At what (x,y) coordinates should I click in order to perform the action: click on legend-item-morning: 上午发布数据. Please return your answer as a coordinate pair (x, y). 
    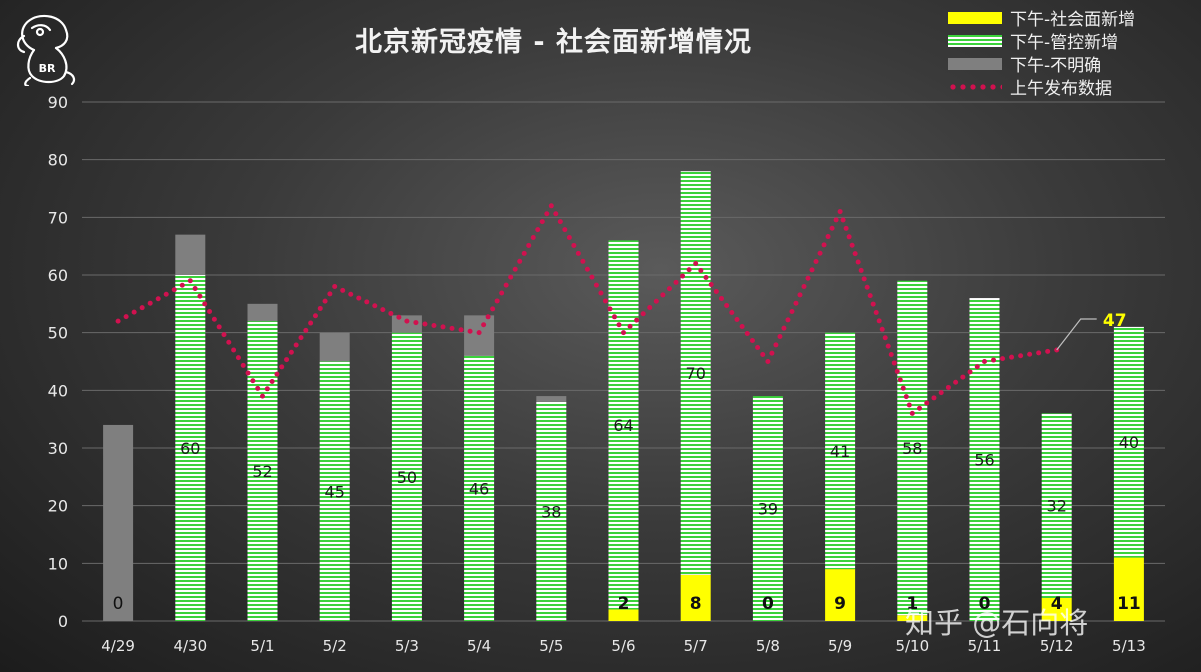
    Looking at the image, I should click on (1041, 87).